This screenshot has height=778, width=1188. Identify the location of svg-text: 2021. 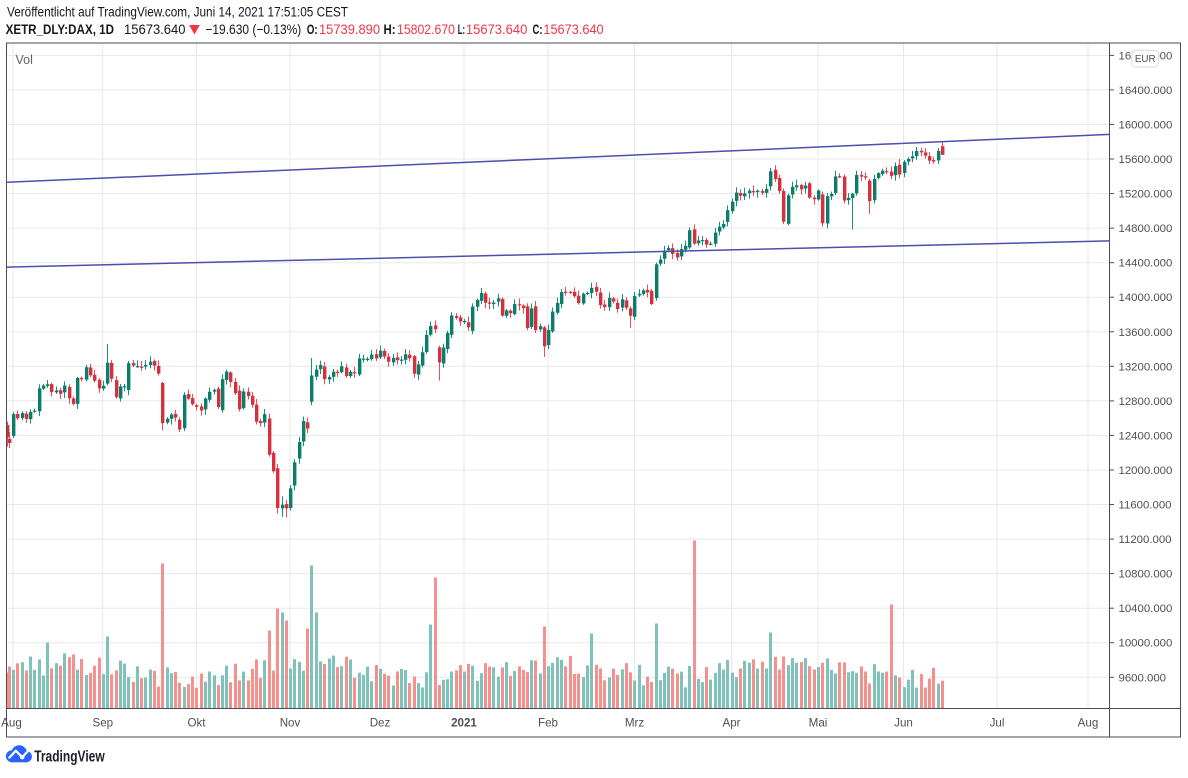
(464, 723).